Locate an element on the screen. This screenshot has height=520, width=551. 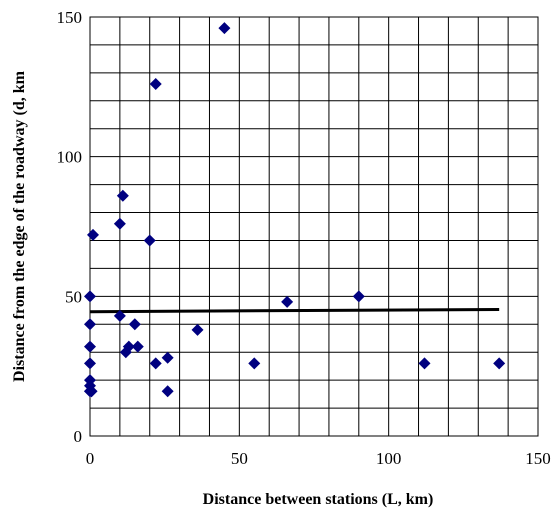
y-tick-label: 150 is located at coordinates (70, 17).